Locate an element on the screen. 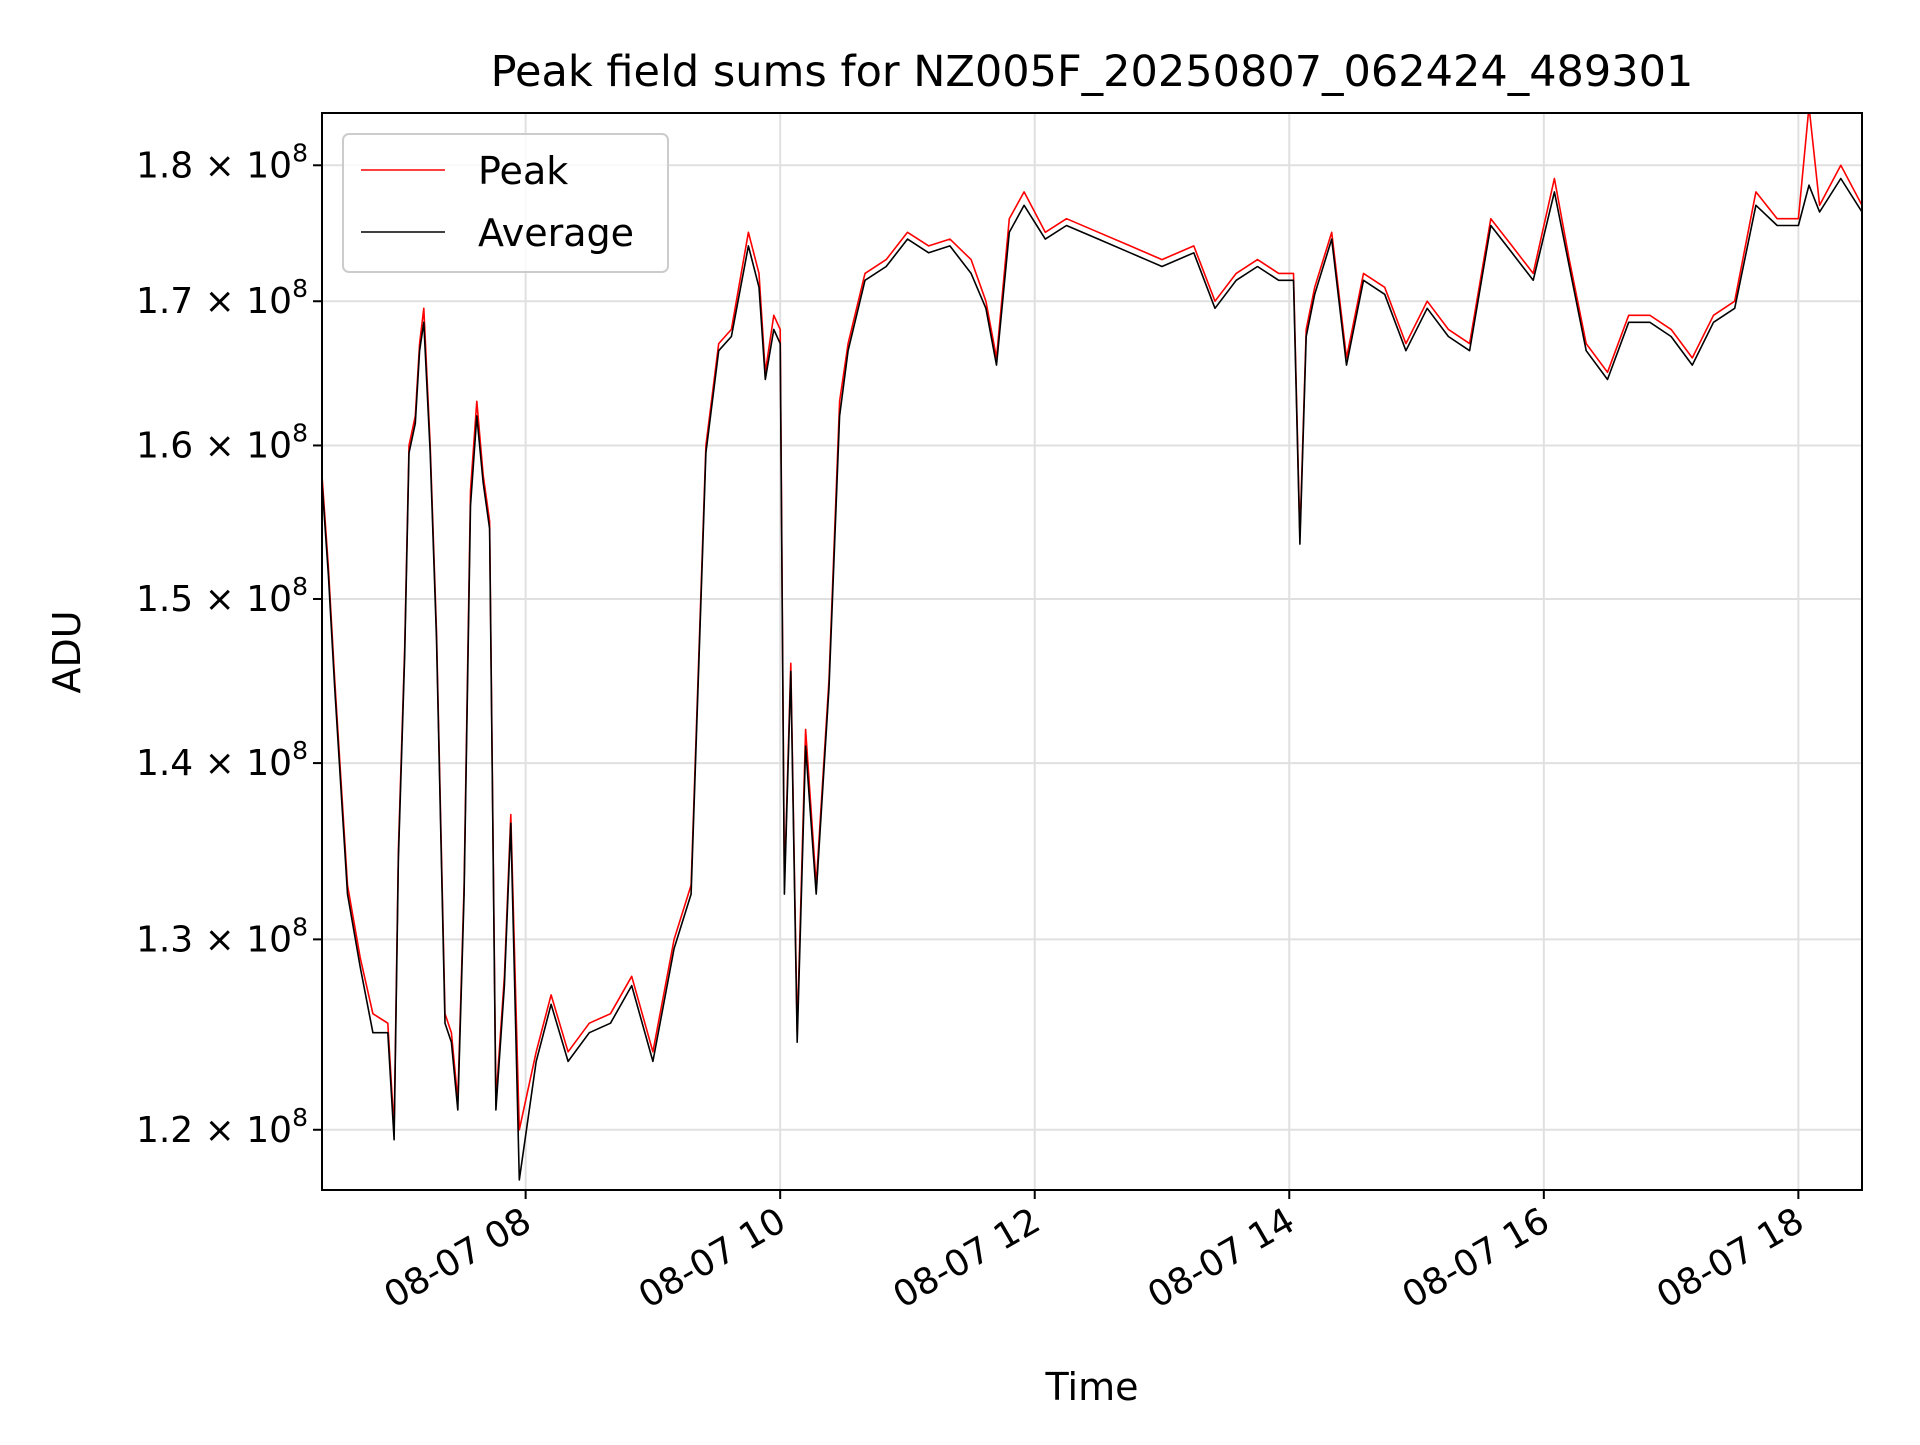 This screenshot has height=1445, width=1920. y-axis-label: ADU is located at coordinates (67, 651).